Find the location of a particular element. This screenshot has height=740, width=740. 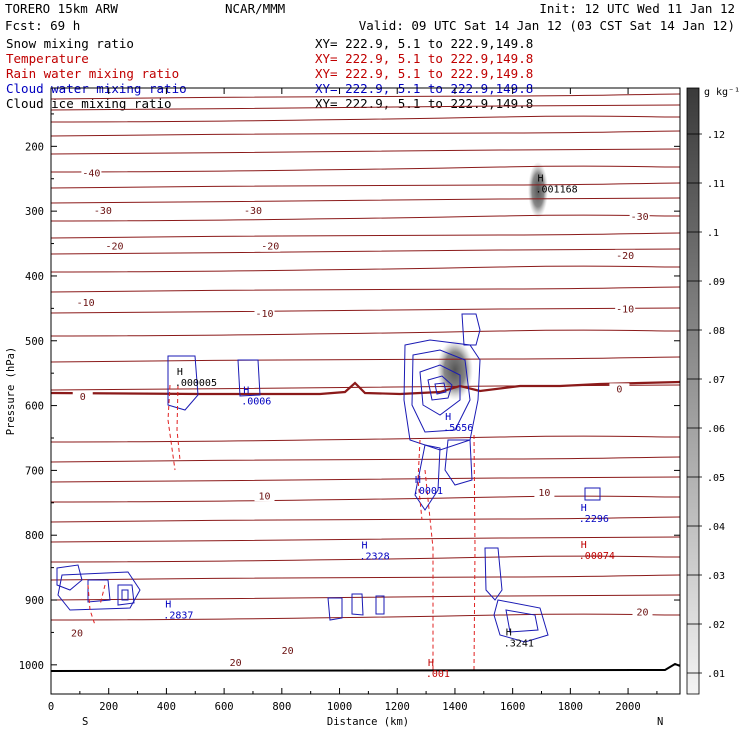

y-axis-title: Pressure (hPa) is located at coordinates (11, 391).